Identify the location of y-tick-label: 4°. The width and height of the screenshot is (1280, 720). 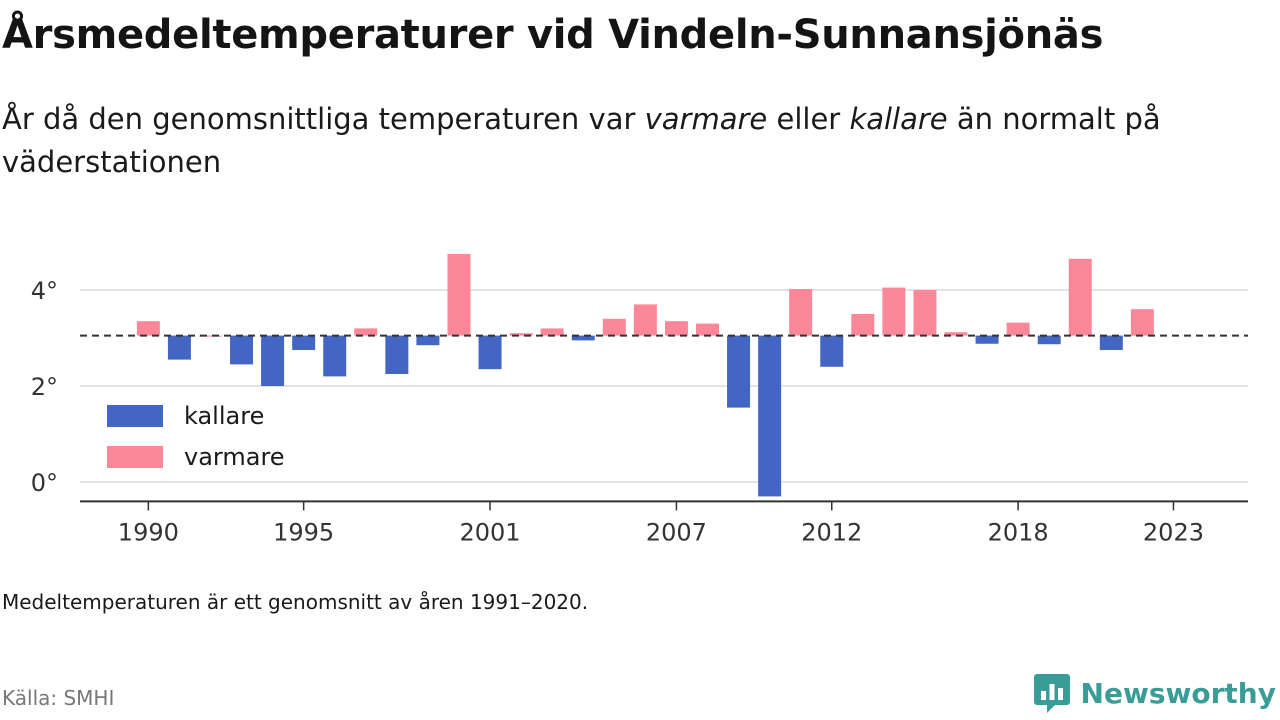
(44, 291).